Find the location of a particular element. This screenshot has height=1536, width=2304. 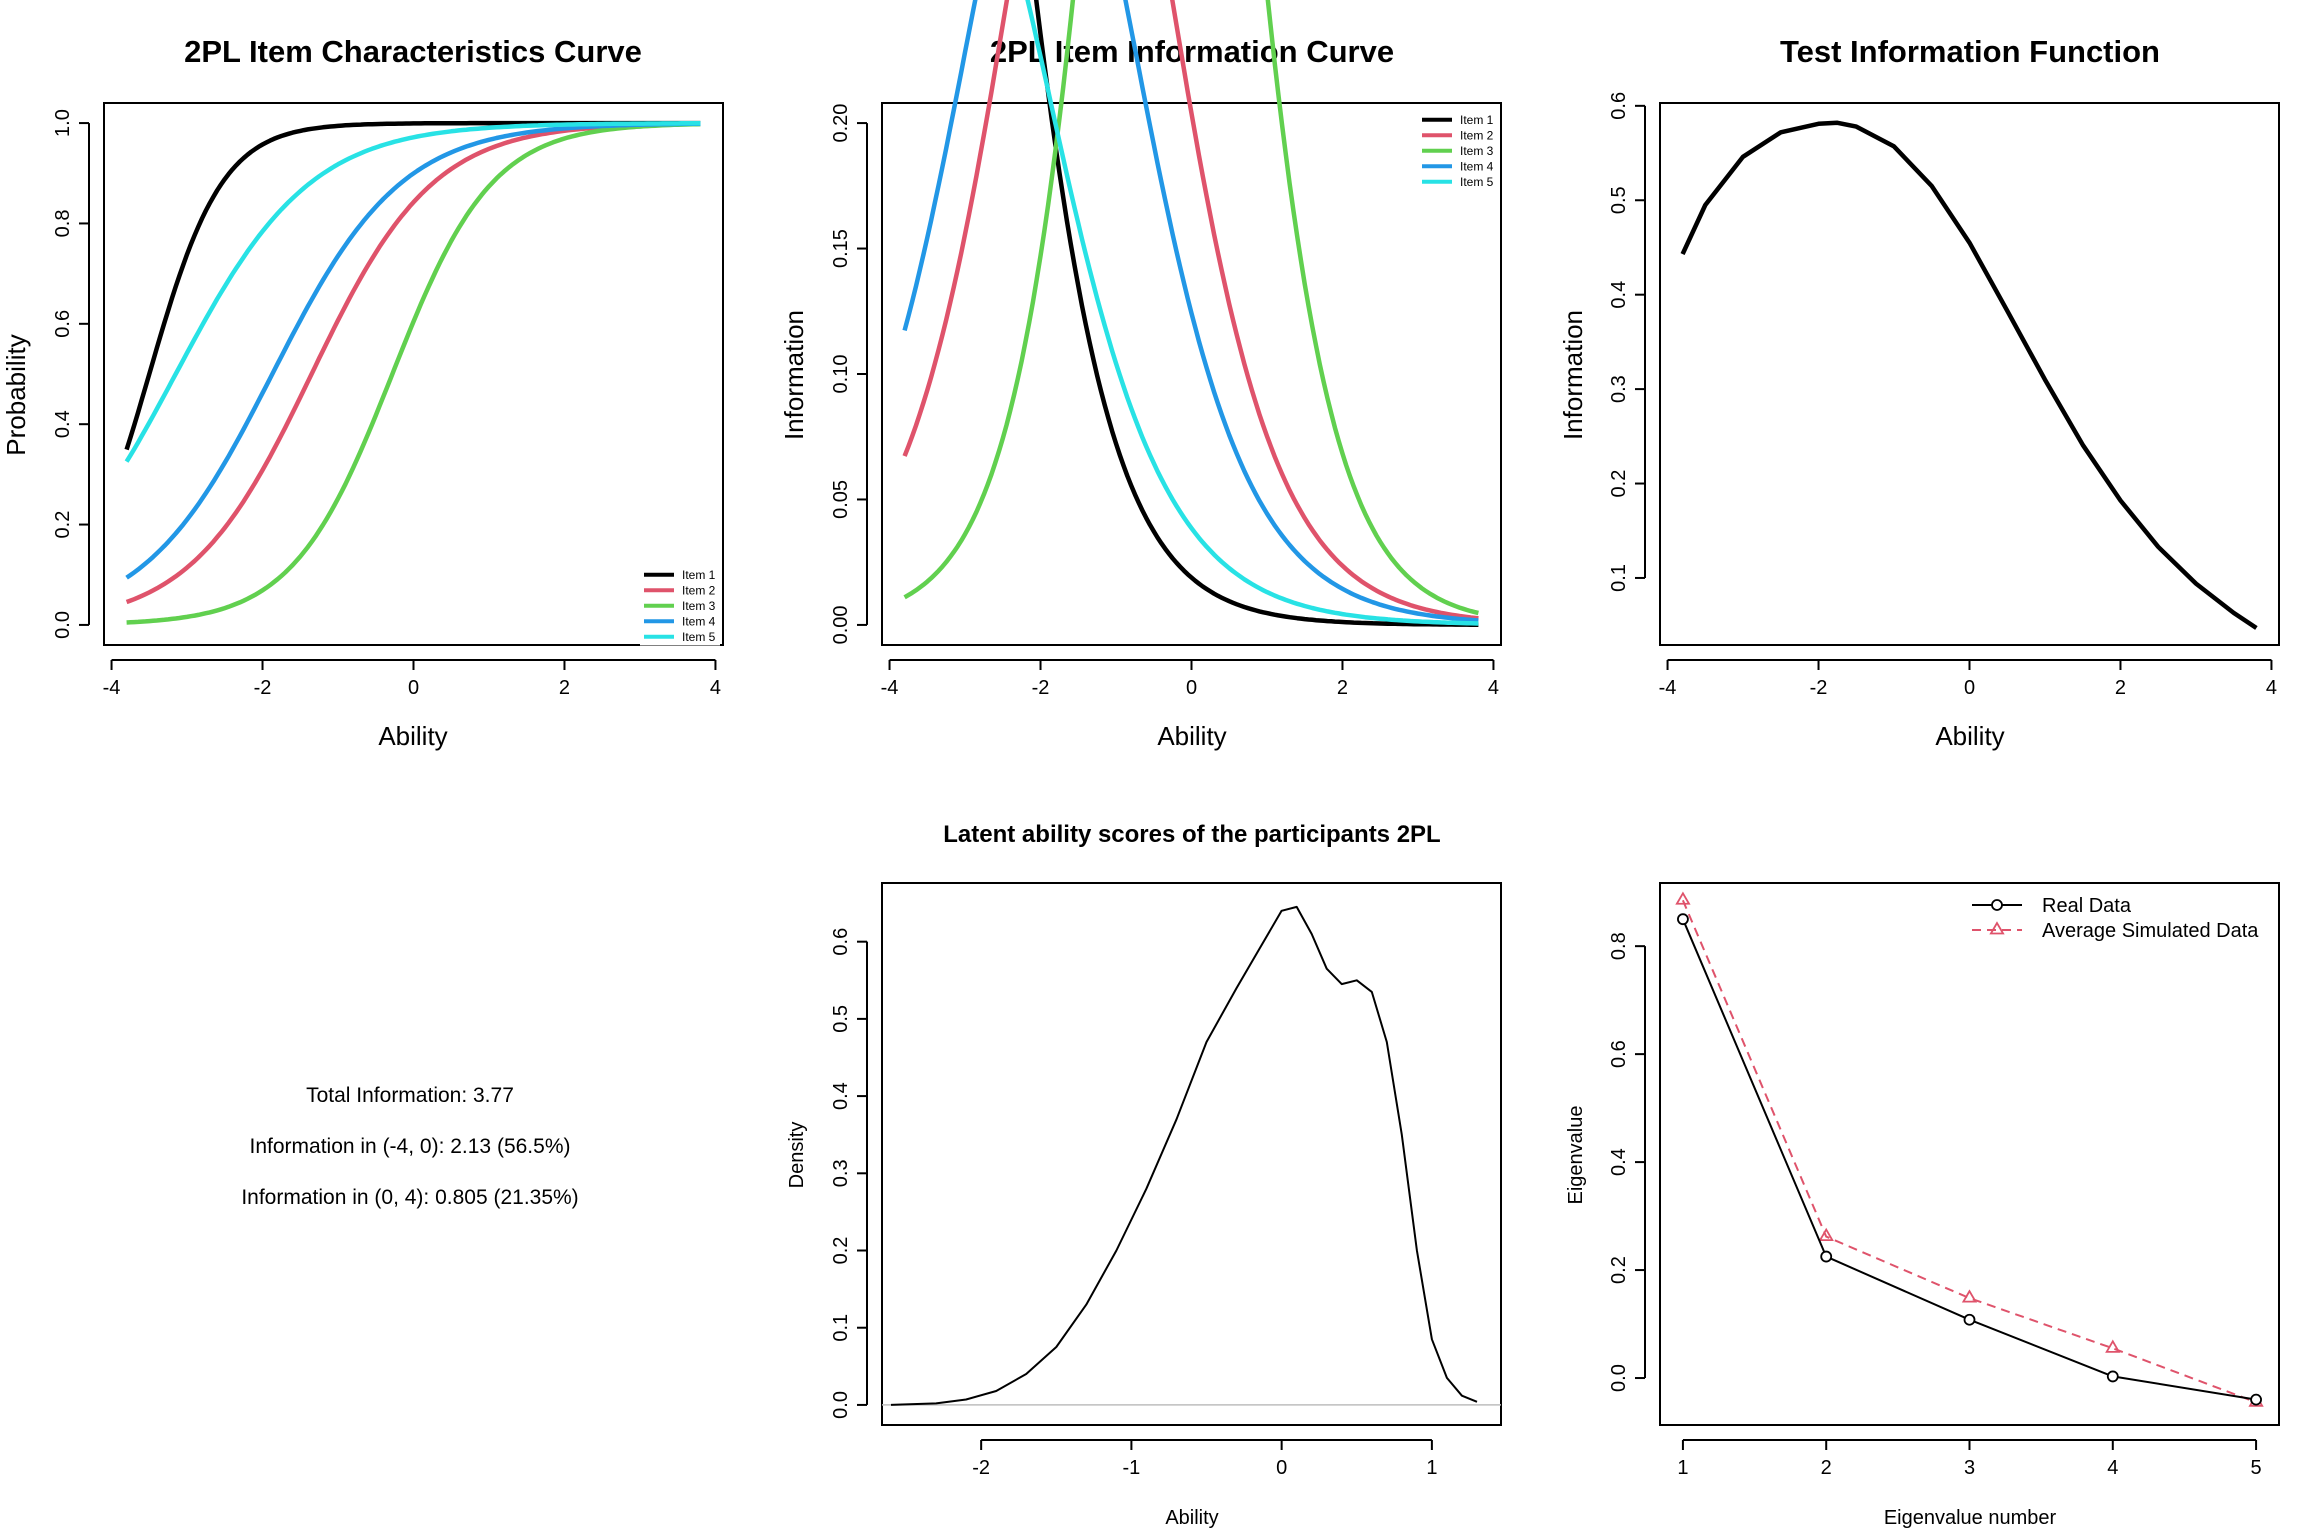

icc-y-tick-label: 0.8 is located at coordinates (63, 224).